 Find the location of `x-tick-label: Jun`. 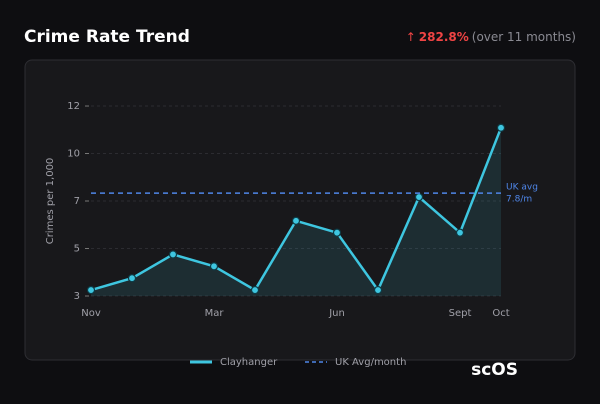

x-tick-label: Jun is located at coordinates (336, 313).